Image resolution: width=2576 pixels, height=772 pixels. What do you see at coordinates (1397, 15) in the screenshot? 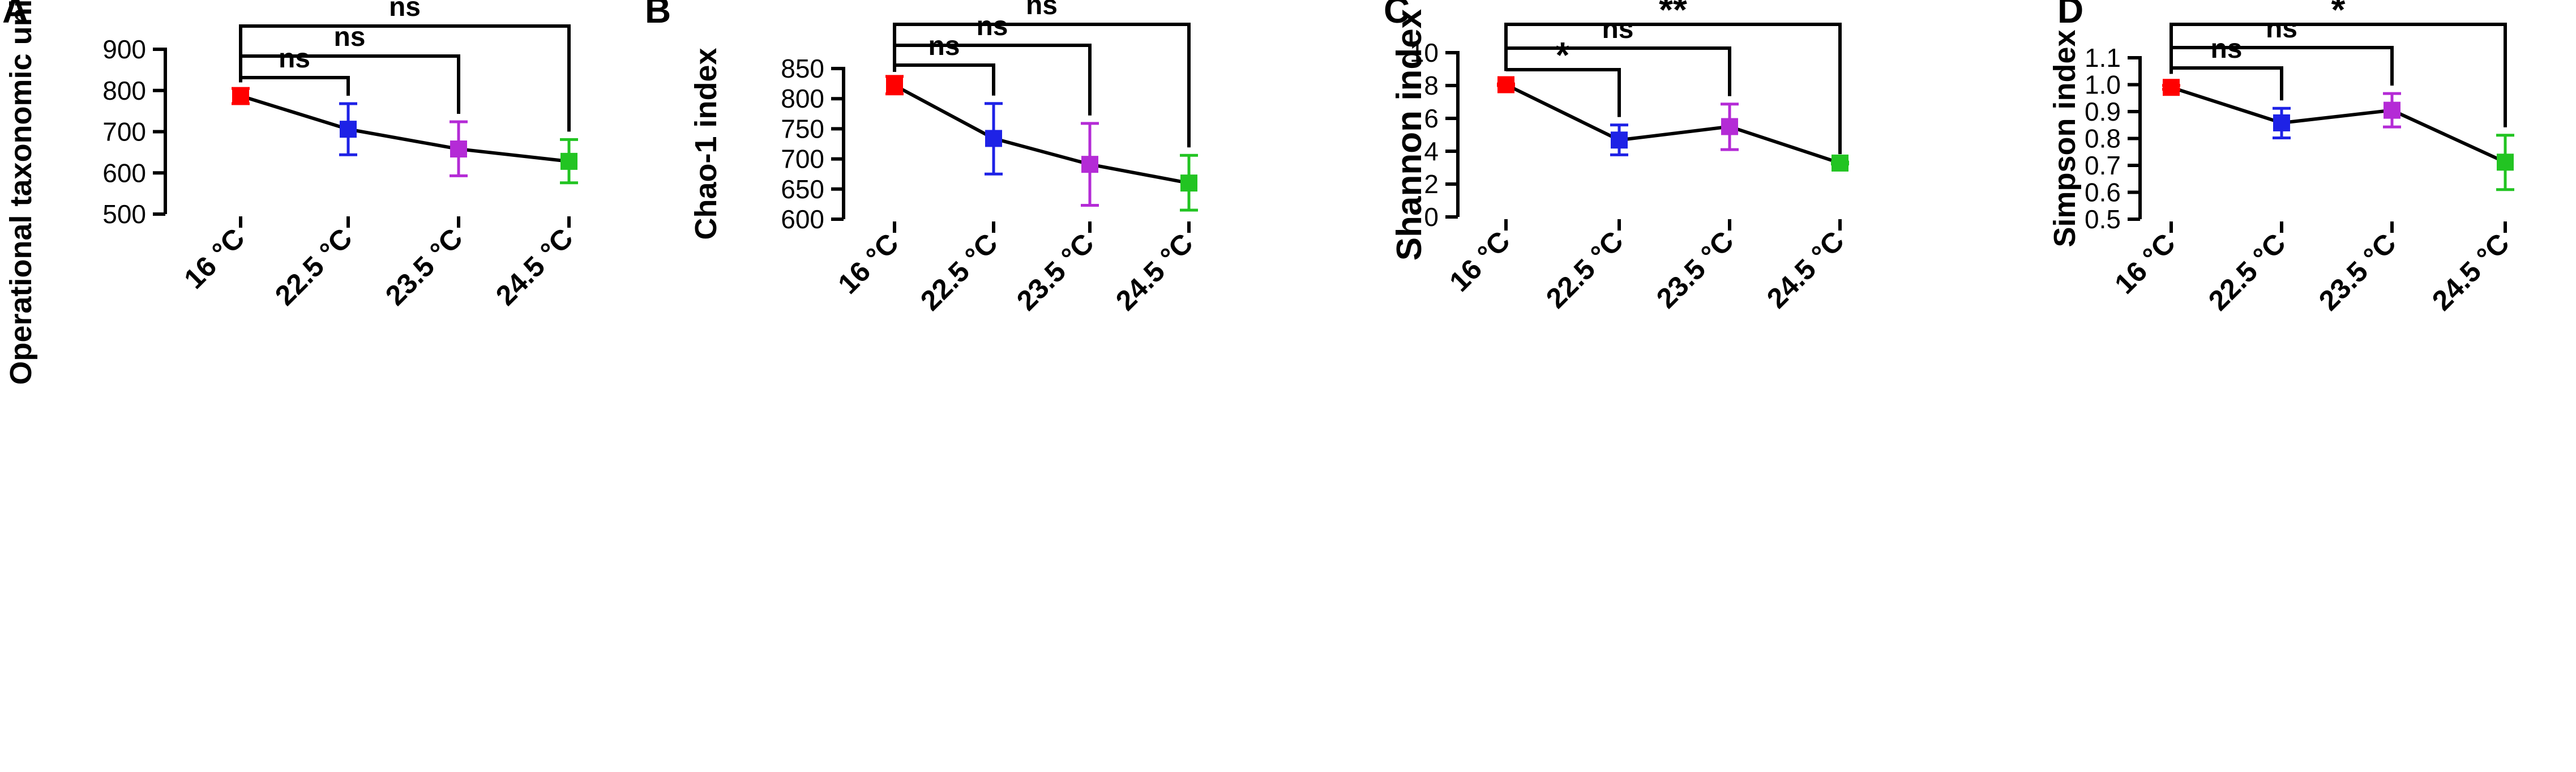
I see `panel-letter: C` at bounding box center [1397, 15].